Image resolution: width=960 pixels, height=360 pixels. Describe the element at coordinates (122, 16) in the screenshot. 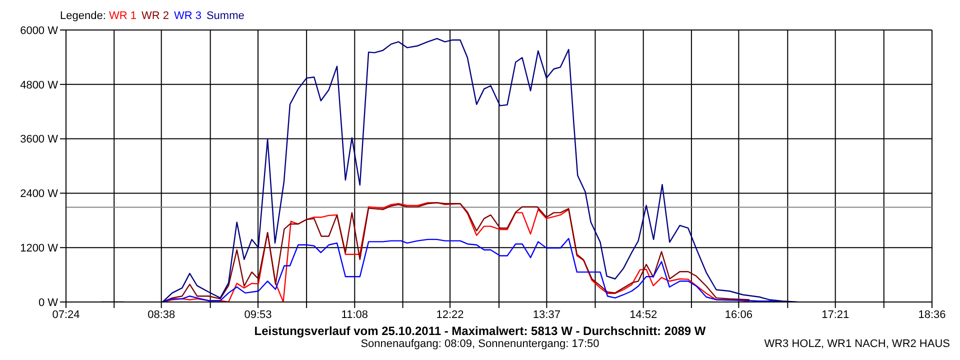

I see `text: WR 1` at that location.